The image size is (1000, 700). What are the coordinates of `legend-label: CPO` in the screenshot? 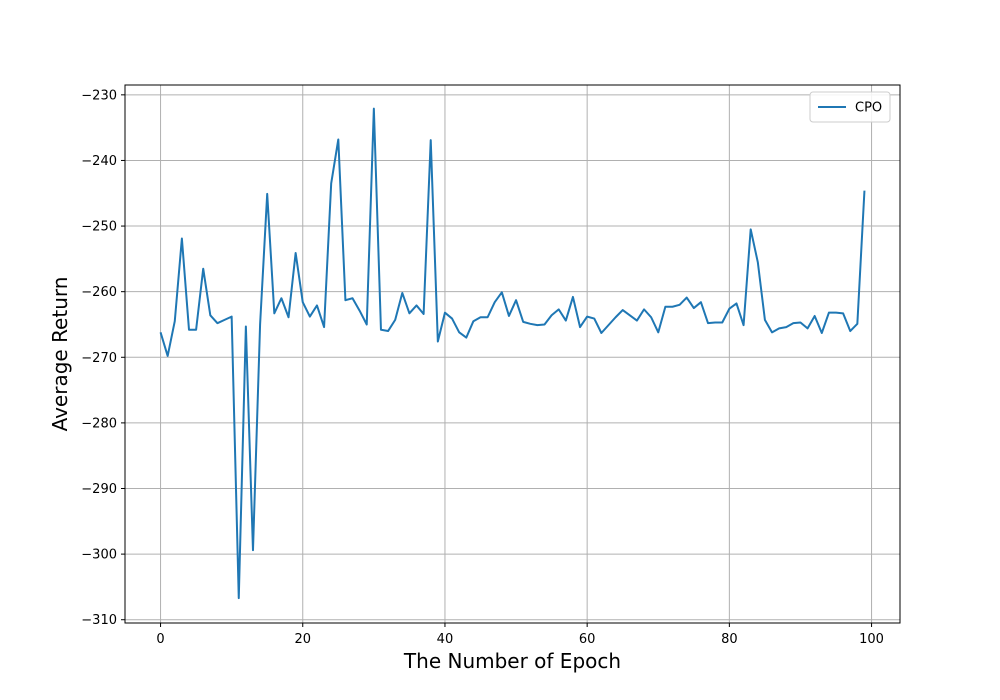 It's located at (868, 108).